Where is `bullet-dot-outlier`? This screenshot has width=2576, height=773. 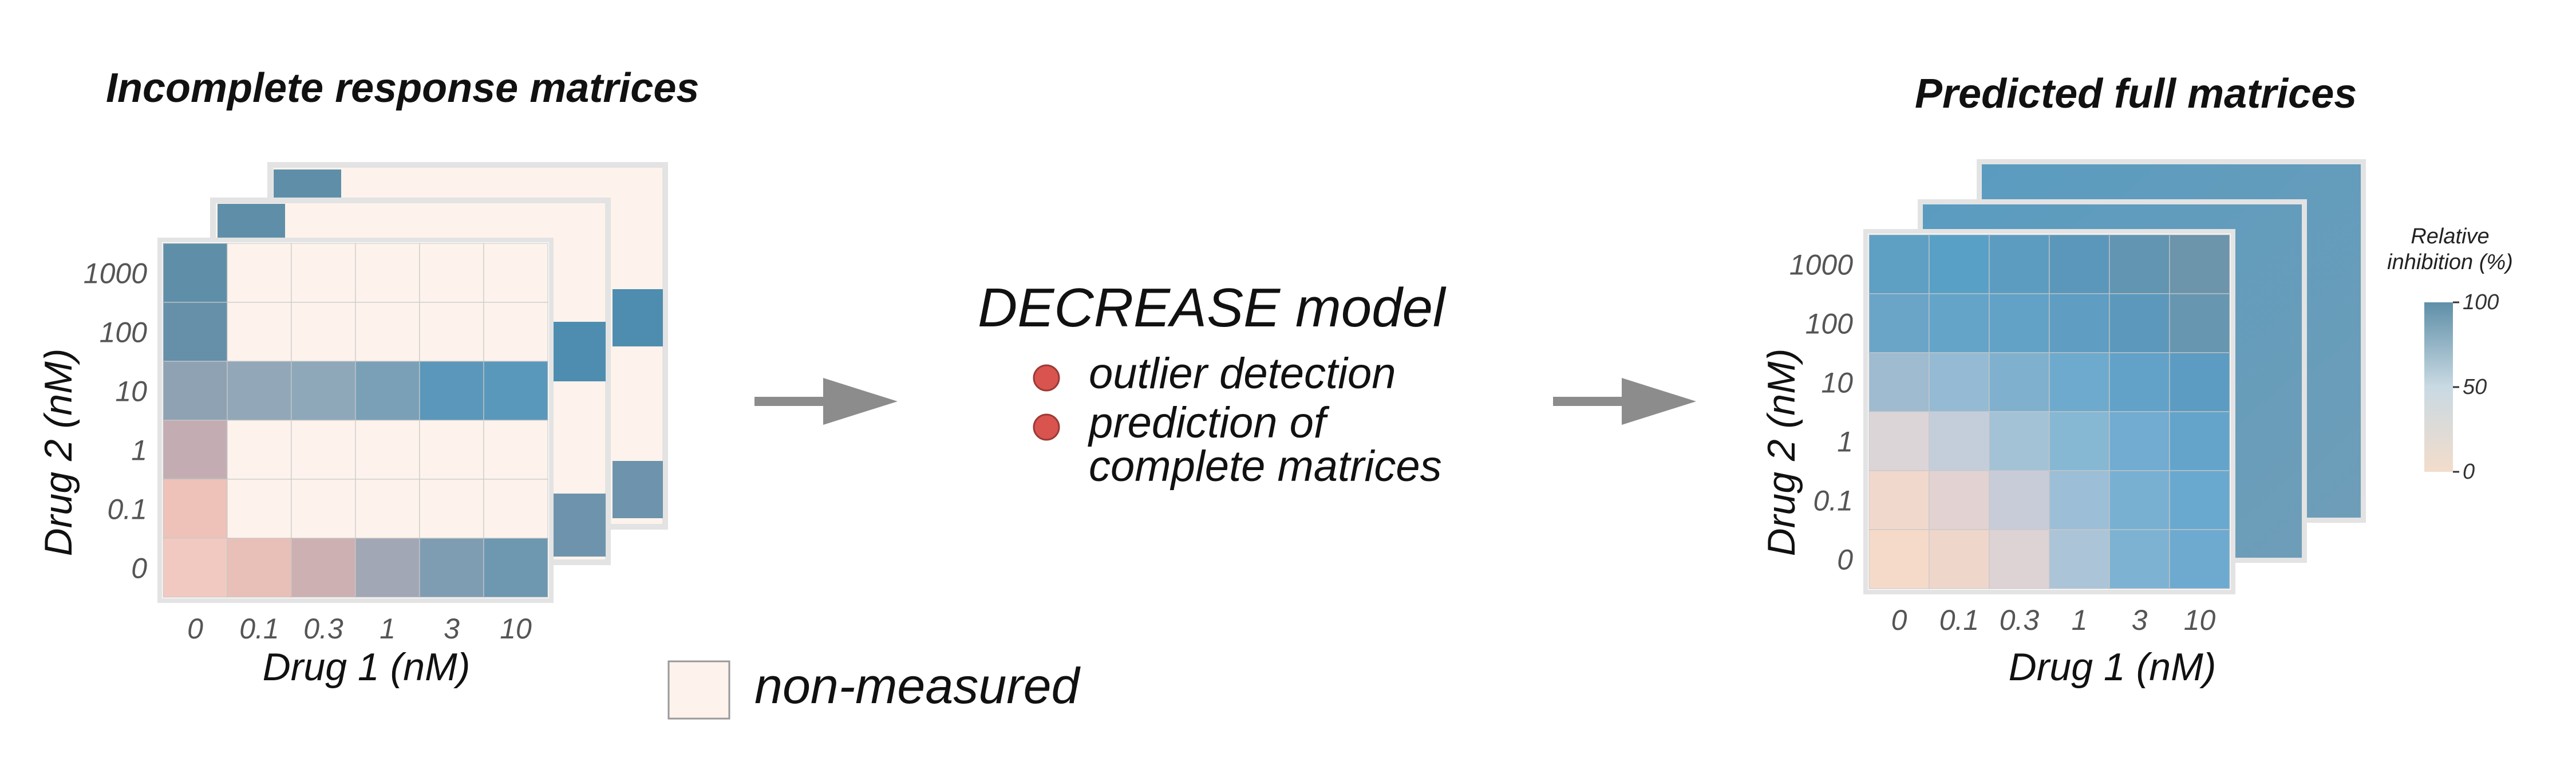
bullet-dot-outlier is located at coordinates (1046, 378).